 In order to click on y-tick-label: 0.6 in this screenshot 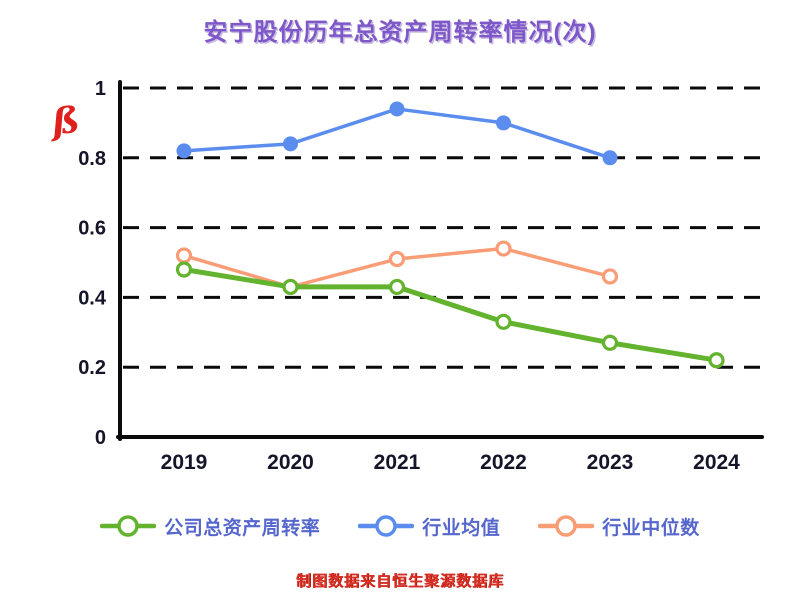, I will do `click(92, 229)`.